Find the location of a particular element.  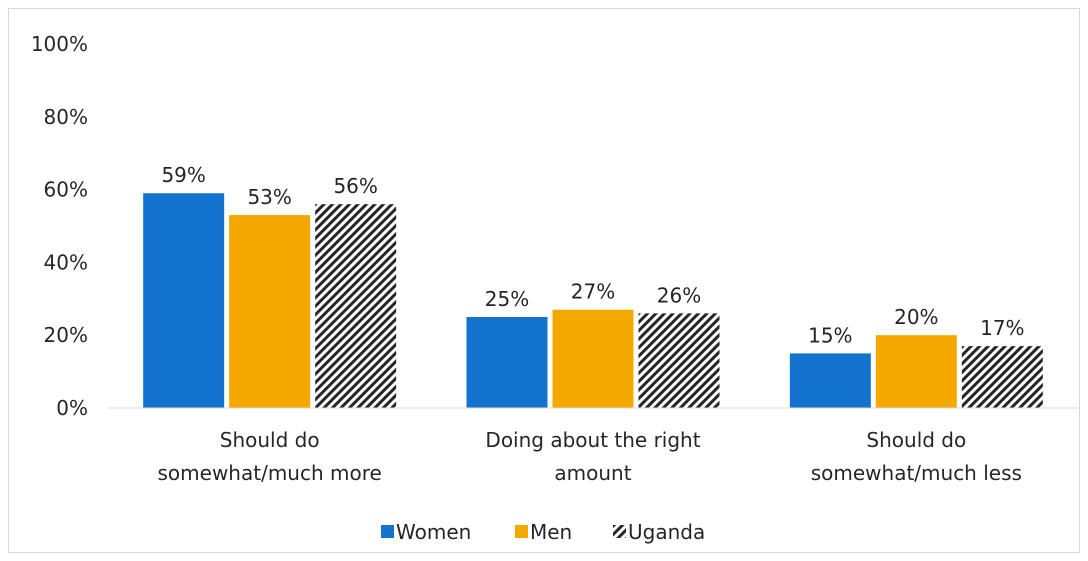

data-label: 26% is located at coordinates (679, 295).